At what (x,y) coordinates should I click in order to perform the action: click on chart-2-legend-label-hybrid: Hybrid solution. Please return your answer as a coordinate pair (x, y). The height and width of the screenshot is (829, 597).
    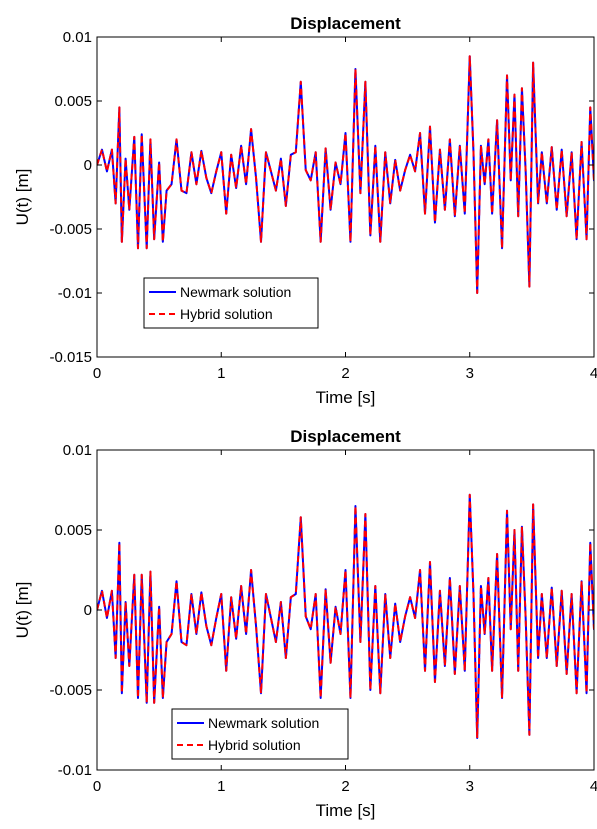
    Looking at the image, I should click on (254, 745).